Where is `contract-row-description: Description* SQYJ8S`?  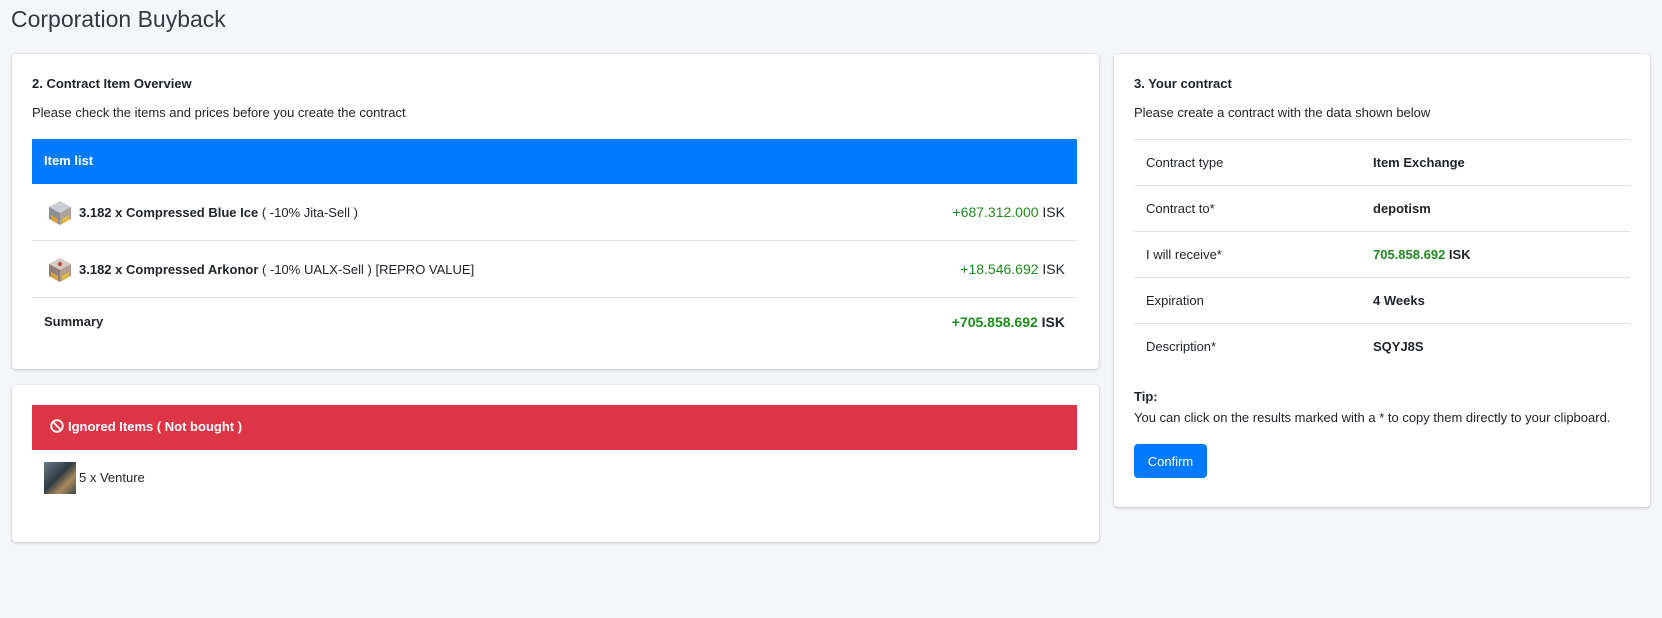 contract-row-description: Description* SQYJ8S is located at coordinates (1382, 346).